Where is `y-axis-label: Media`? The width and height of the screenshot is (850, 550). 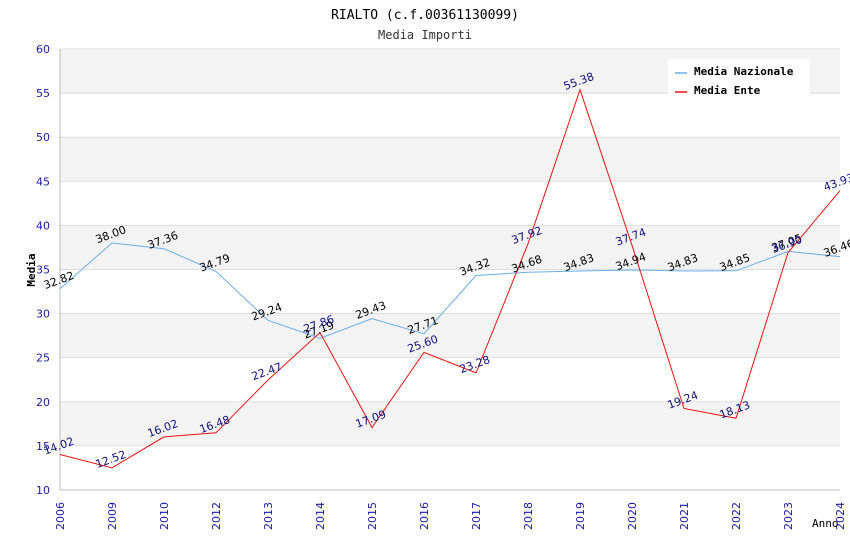 y-axis-label: Media is located at coordinates (31, 269).